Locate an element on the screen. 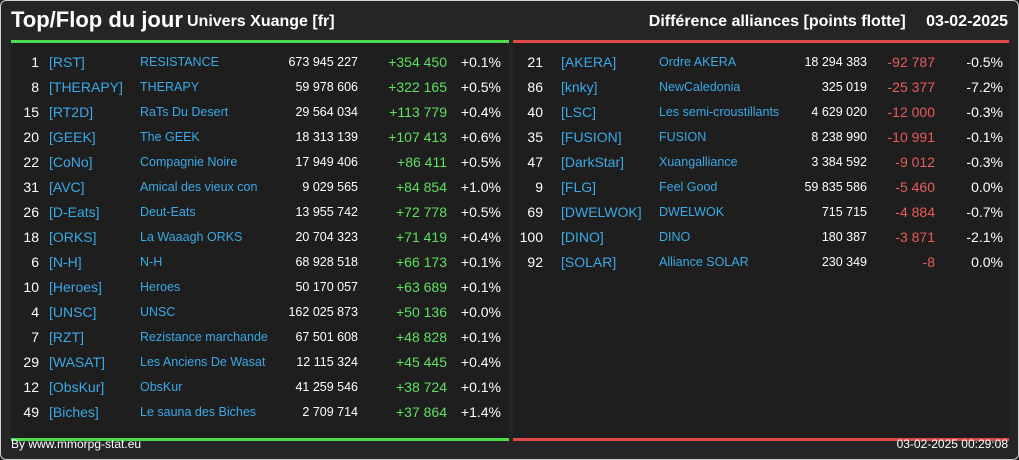 The image size is (1019, 460). alliance-name-link: Compagnie Noire is located at coordinates (189, 162).